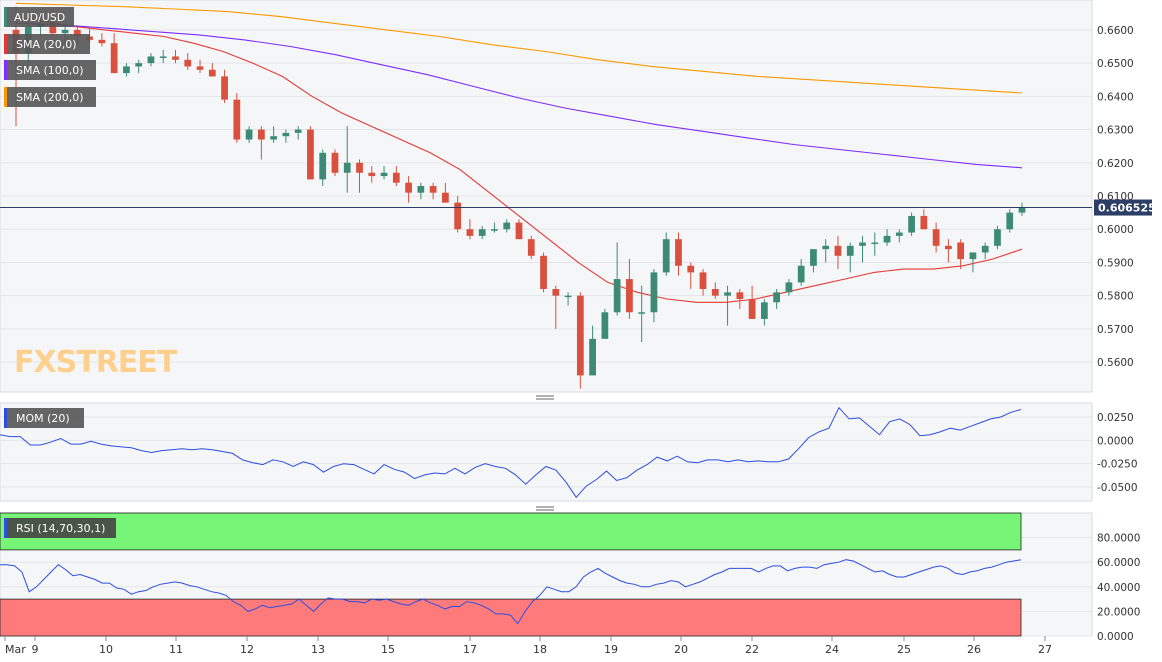 The image size is (1162, 662). What do you see at coordinates (511, 452) in the screenshot?
I see `mom-line` at bounding box center [511, 452].